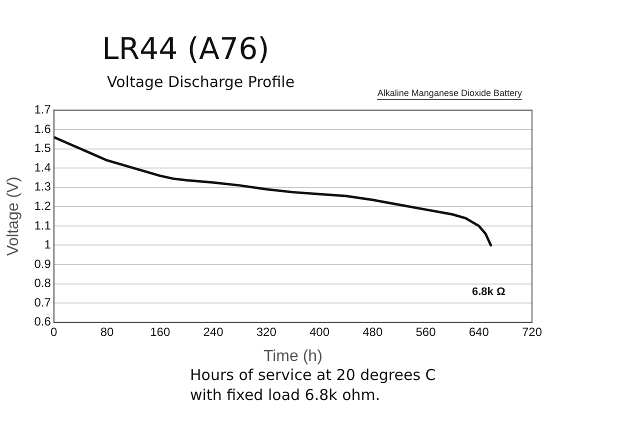  Describe the element at coordinates (372, 331) in the screenshot. I see `x-tick-label: 480` at that location.